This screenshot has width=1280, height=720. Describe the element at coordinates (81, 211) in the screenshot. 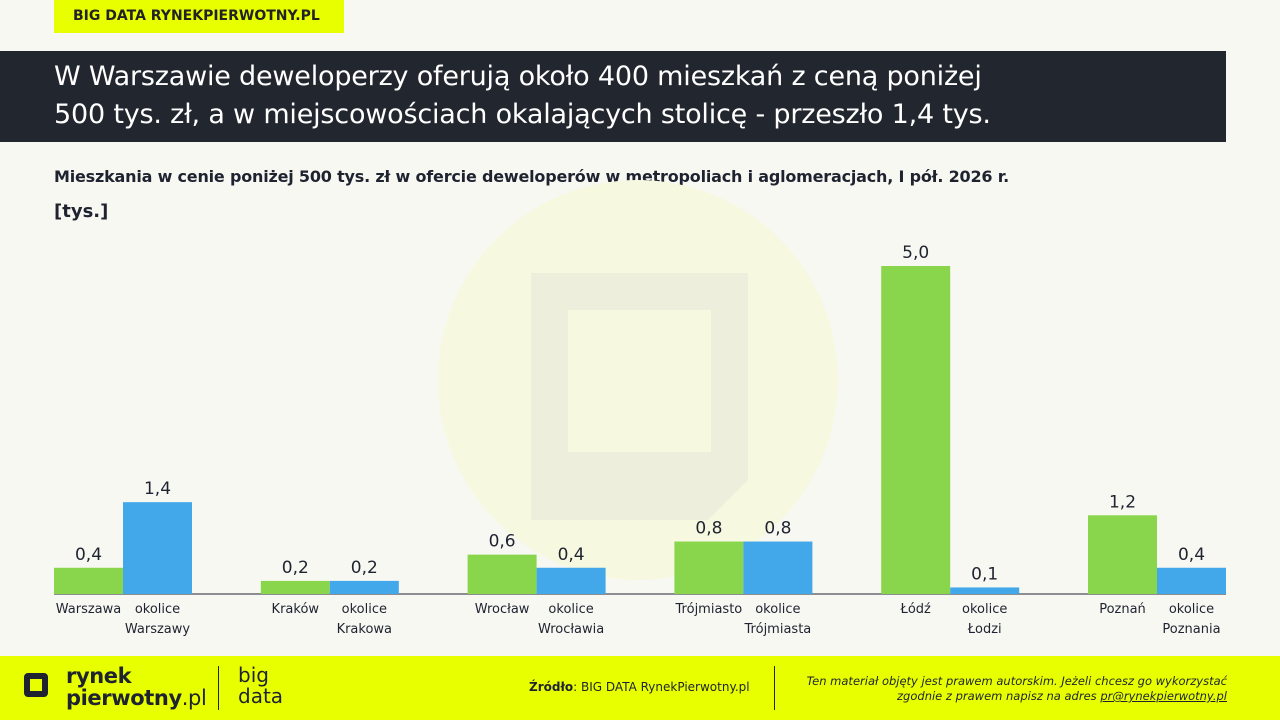

I see `chart-unit: [tys.]` at that location.